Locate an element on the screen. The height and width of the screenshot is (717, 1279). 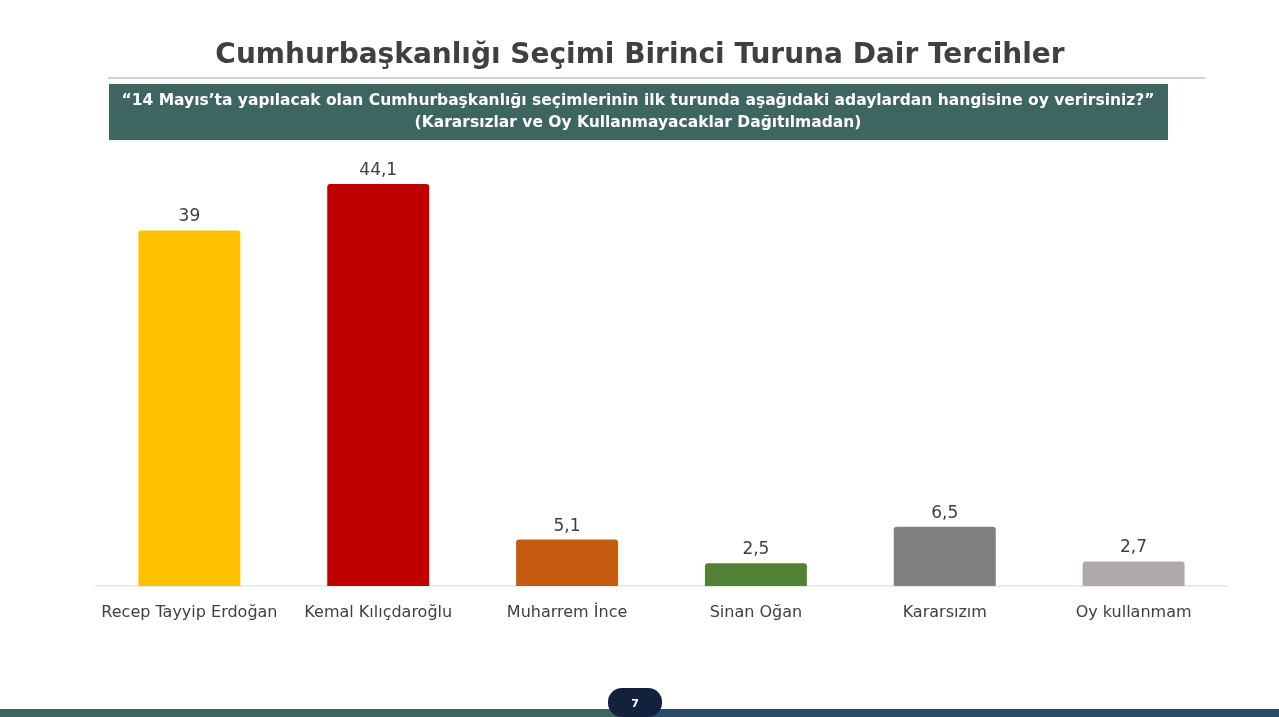
text: 7 is located at coordinates (635, 703).